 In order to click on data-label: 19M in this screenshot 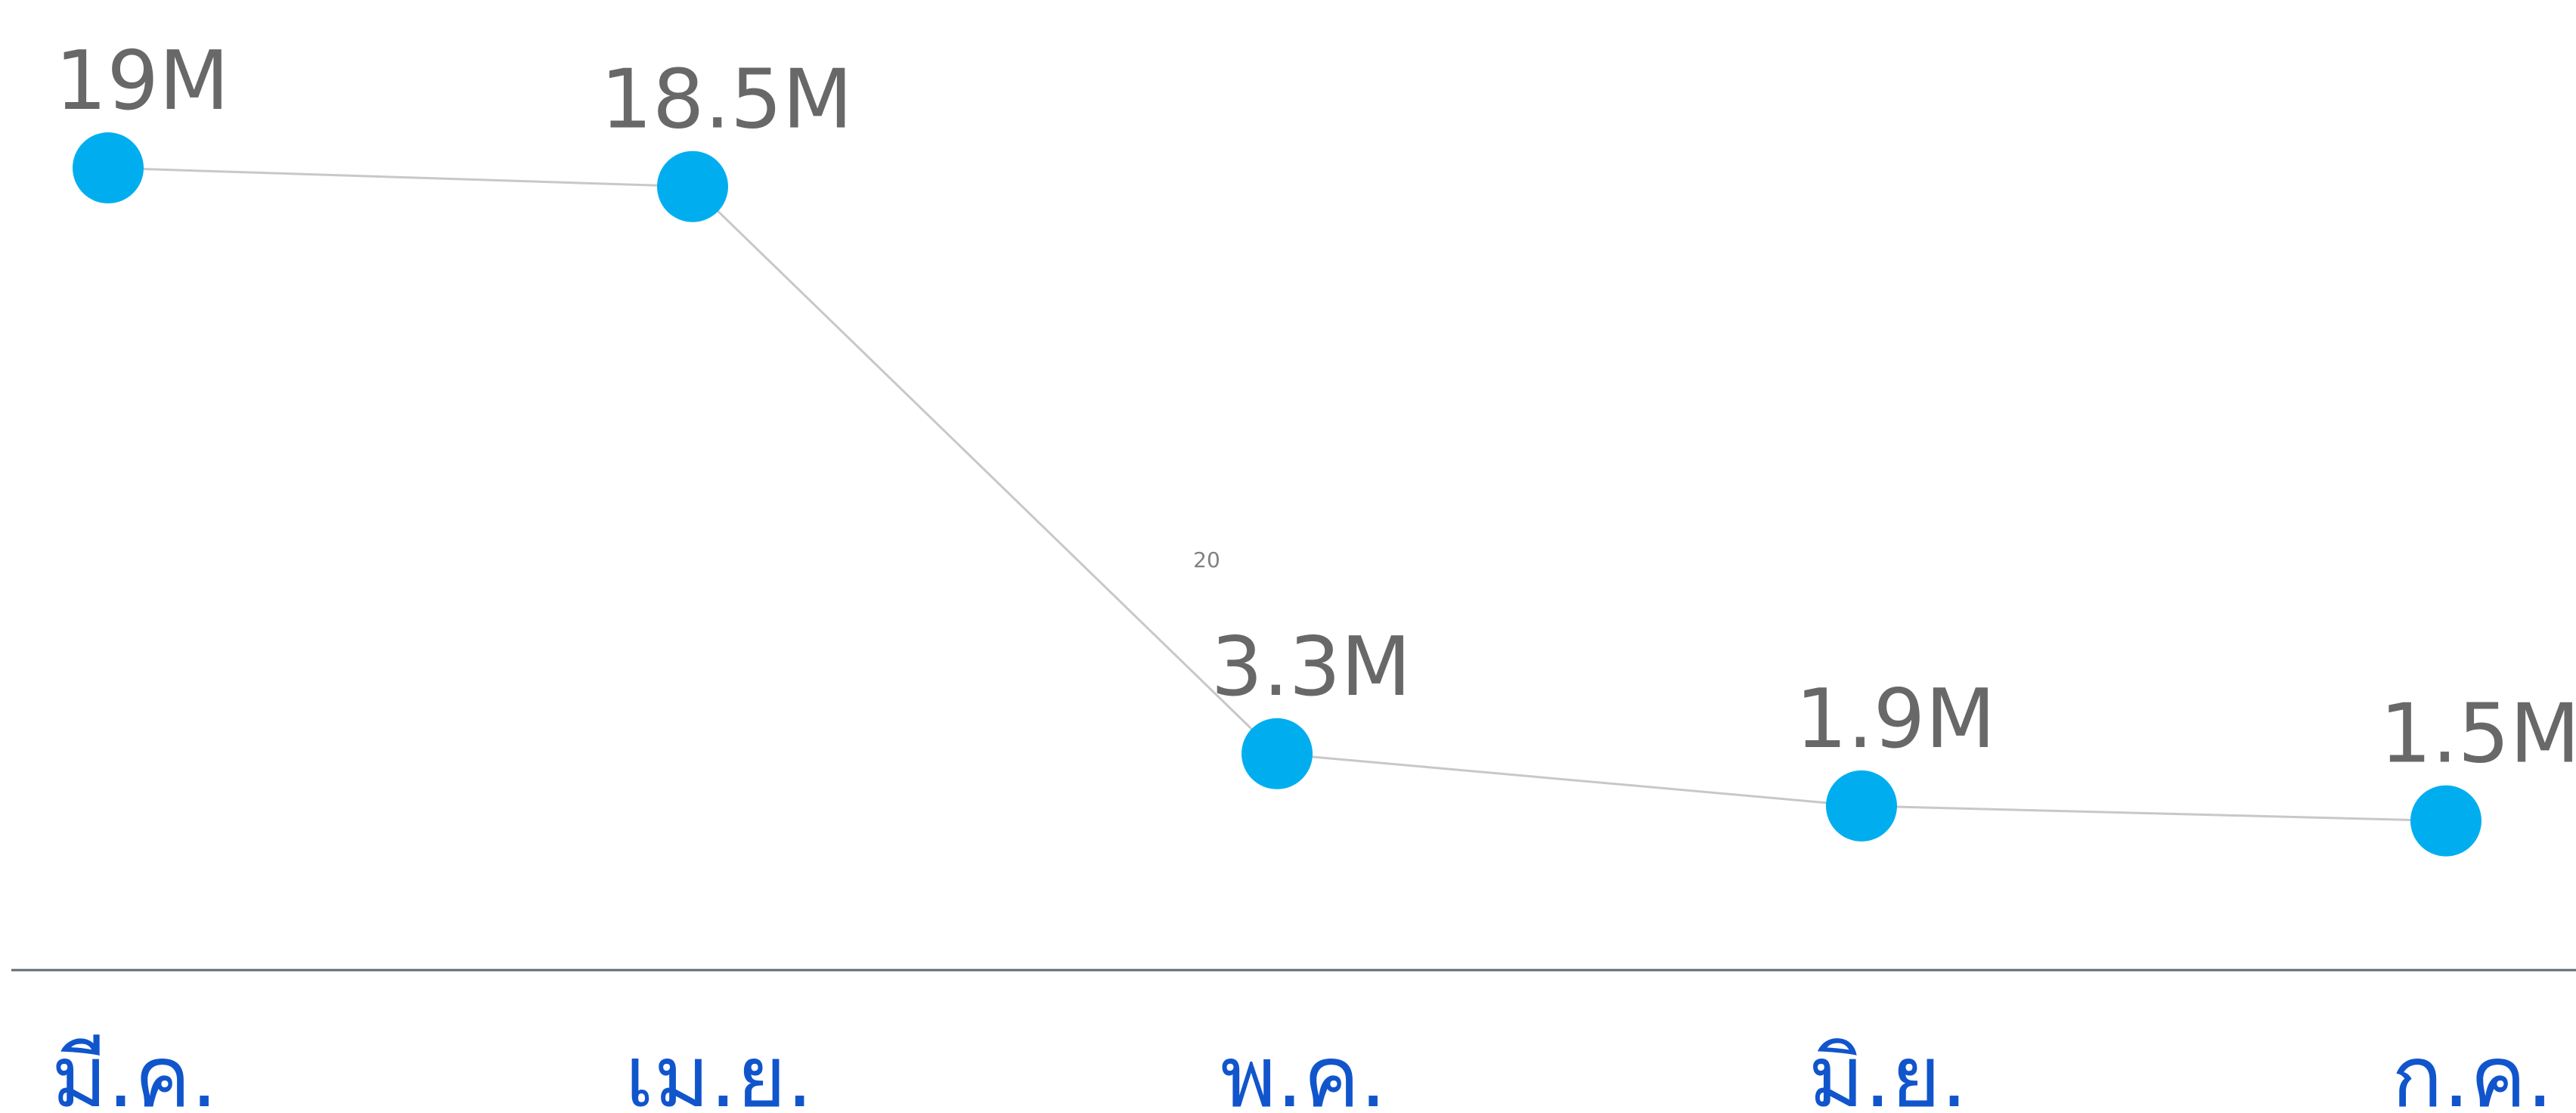, I will do `click(142, 81)`.